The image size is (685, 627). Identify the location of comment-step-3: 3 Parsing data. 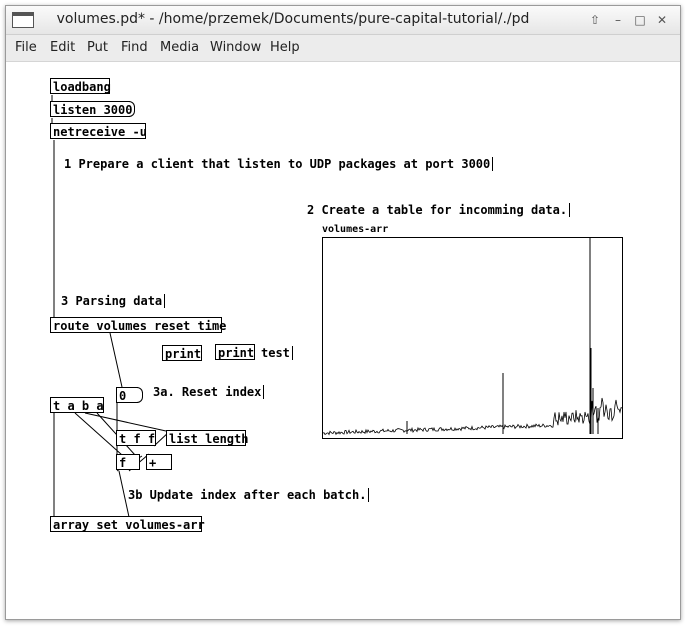
(113, 301).